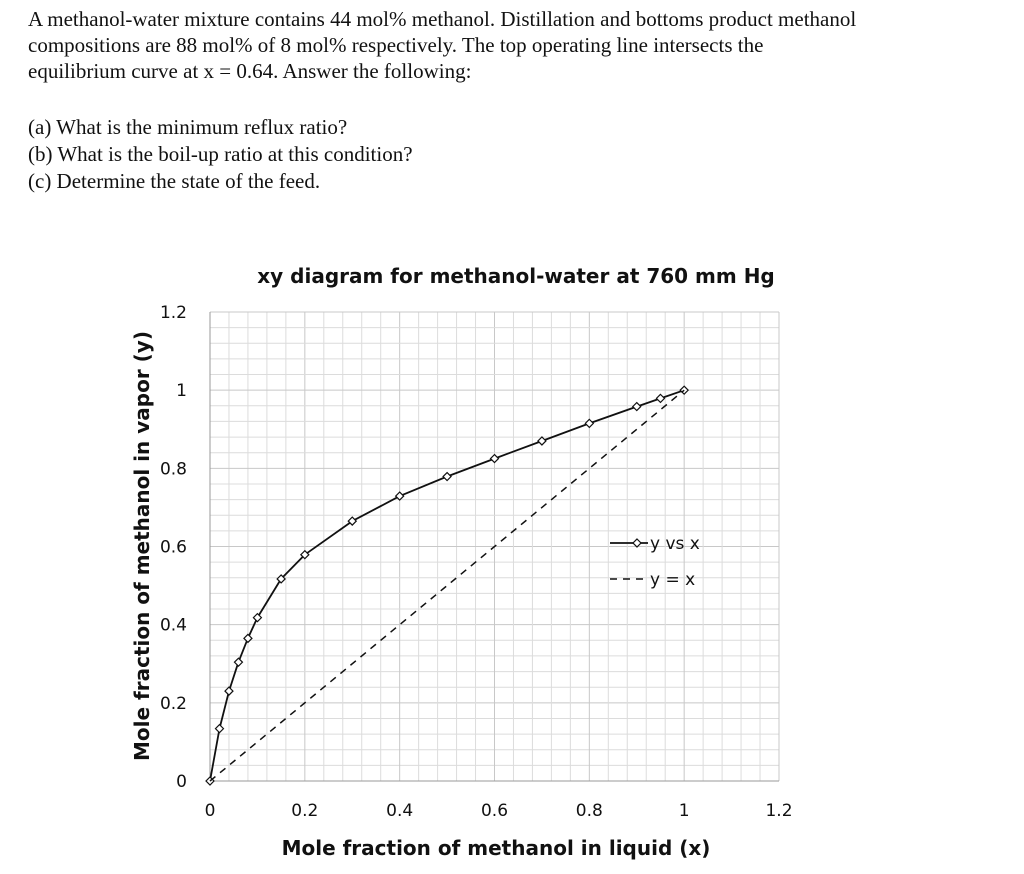  What do you see at coordinates (188, 127) in the screenshot?
I see `question-a: (a) What is the minimum reflux ratio?` at bounding box center [188, 127].